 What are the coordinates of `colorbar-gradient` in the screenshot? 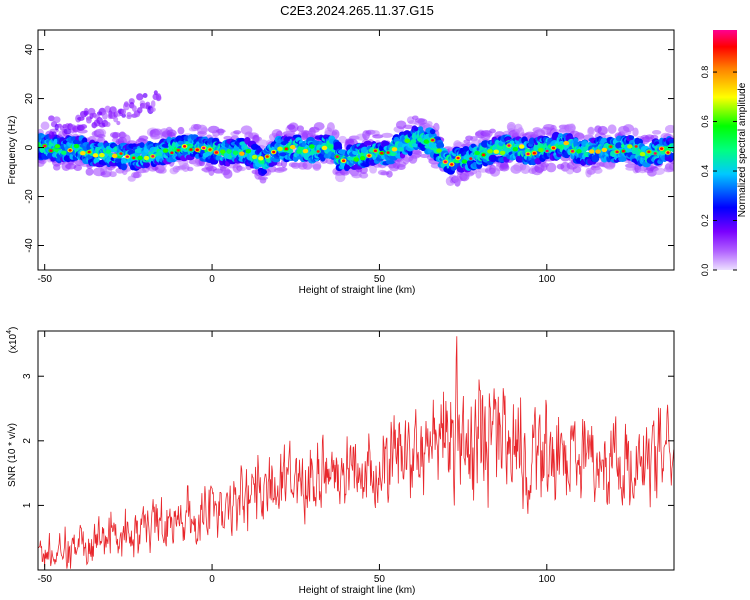 It's located at (725, 150).